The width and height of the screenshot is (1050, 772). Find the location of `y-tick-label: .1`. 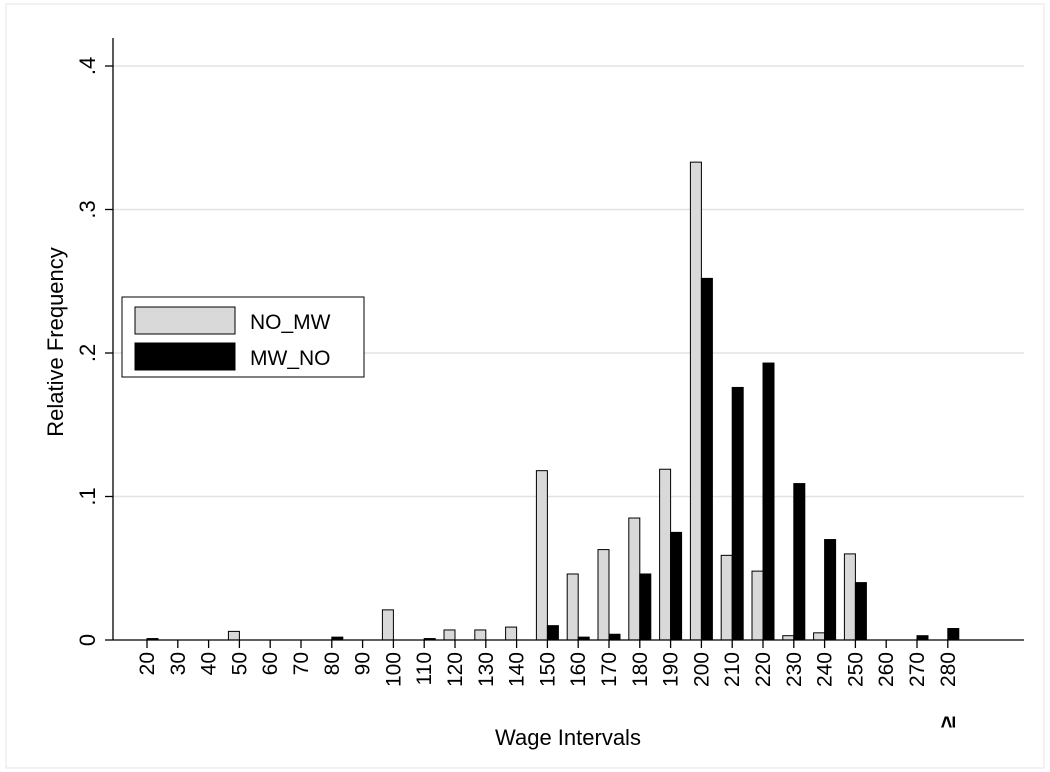

y-tick-label: .1 is located at coordinates (87, 496).